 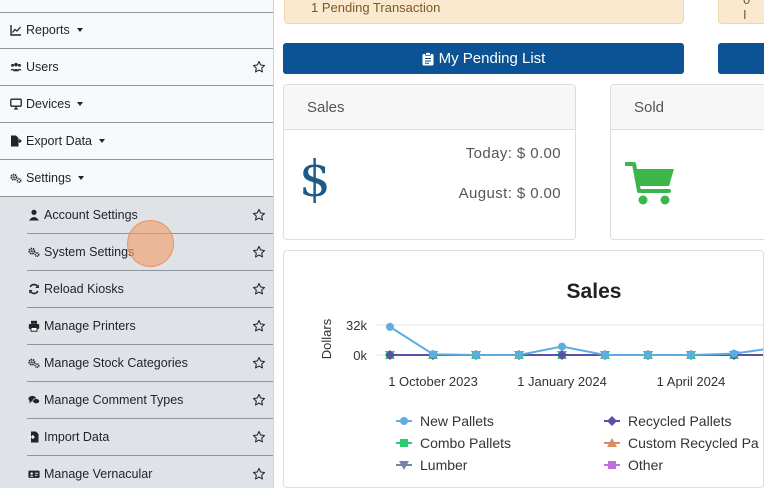 What do you see at coordinates (429, 162) in the screenshot?
I see `sales-card: Sales $ Today: $ 0.00 August: $ 0.00` at bounding box center [429, 162].